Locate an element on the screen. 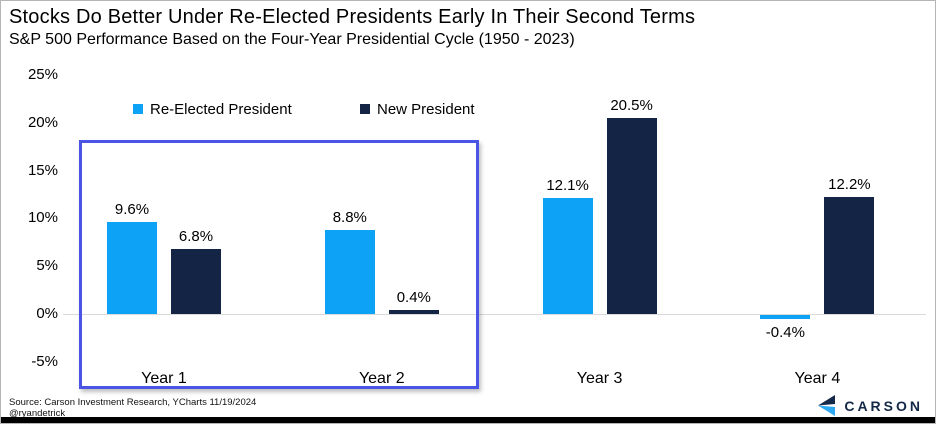  legend-item-reelected: Re-Elected President is located at coordinates (212, 109).